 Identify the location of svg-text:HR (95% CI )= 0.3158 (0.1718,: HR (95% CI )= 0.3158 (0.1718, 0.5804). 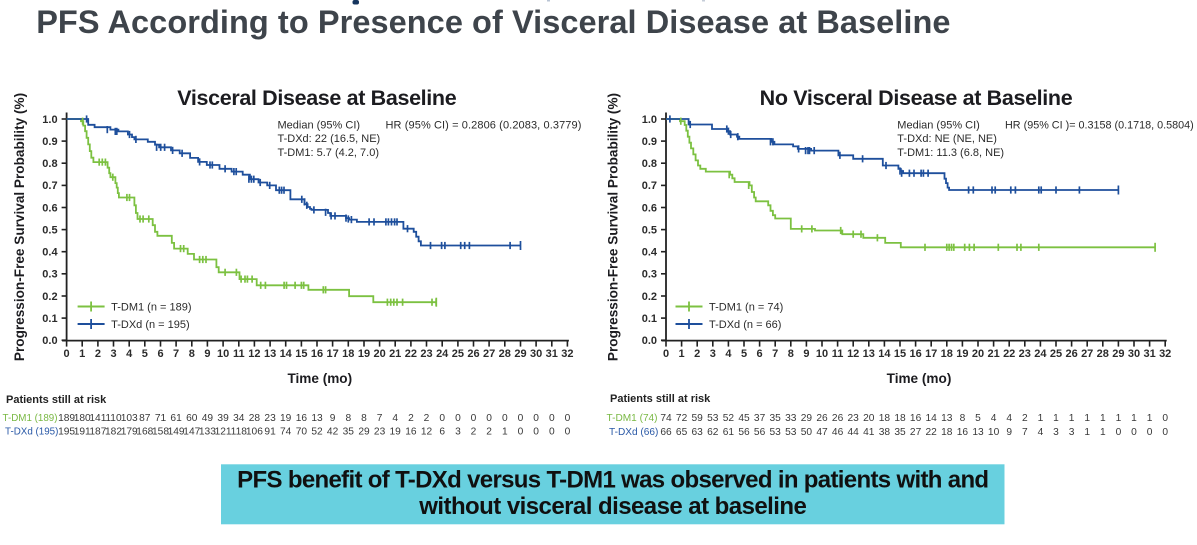
(1099, 126).